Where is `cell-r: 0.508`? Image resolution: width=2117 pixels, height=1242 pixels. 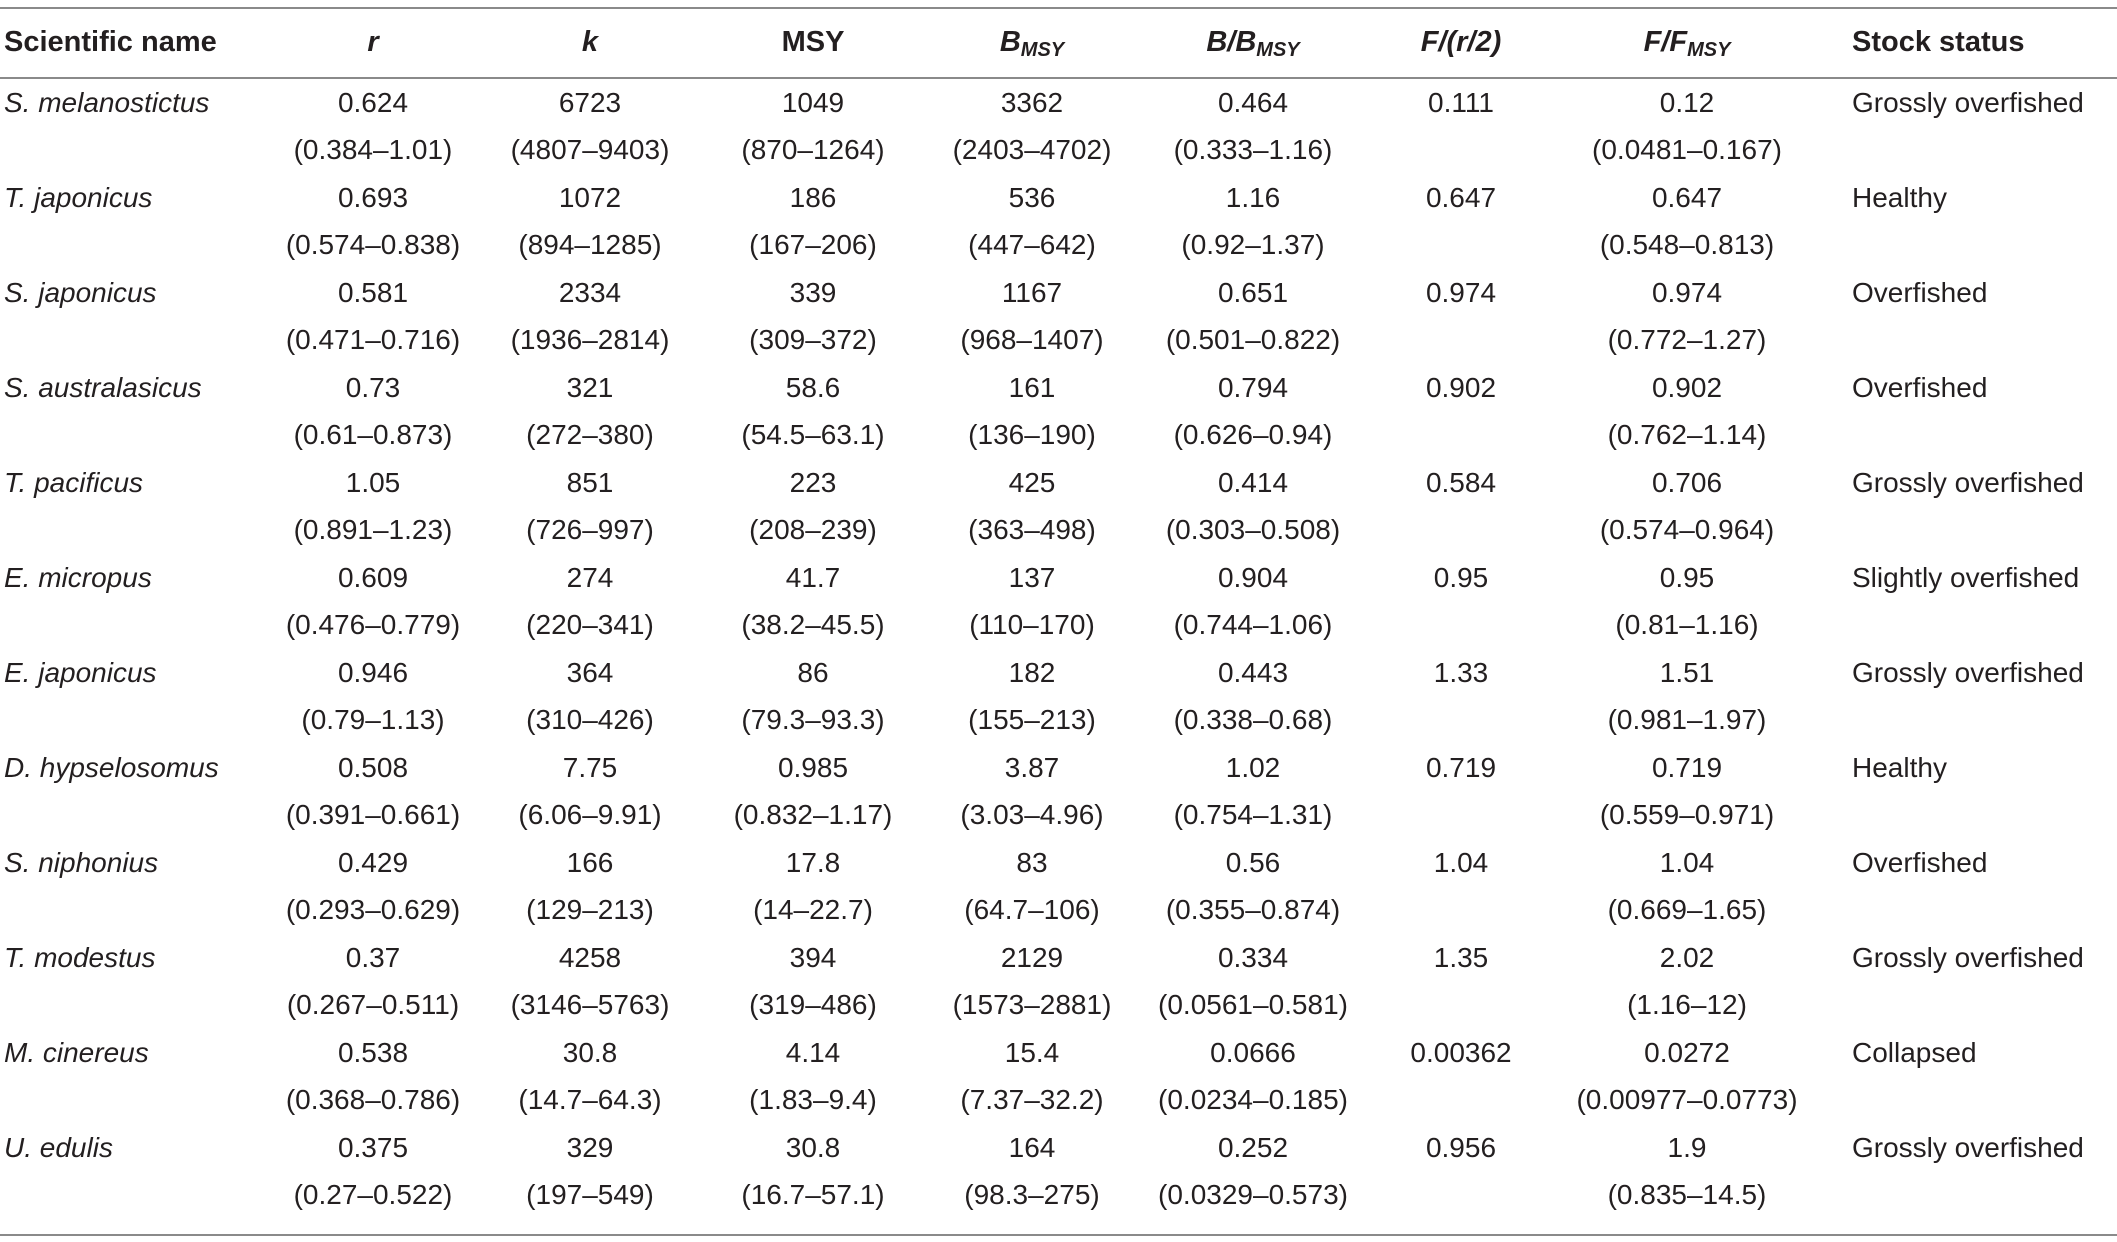 cell-r: 0.508 is located at coordinates (373, 767).